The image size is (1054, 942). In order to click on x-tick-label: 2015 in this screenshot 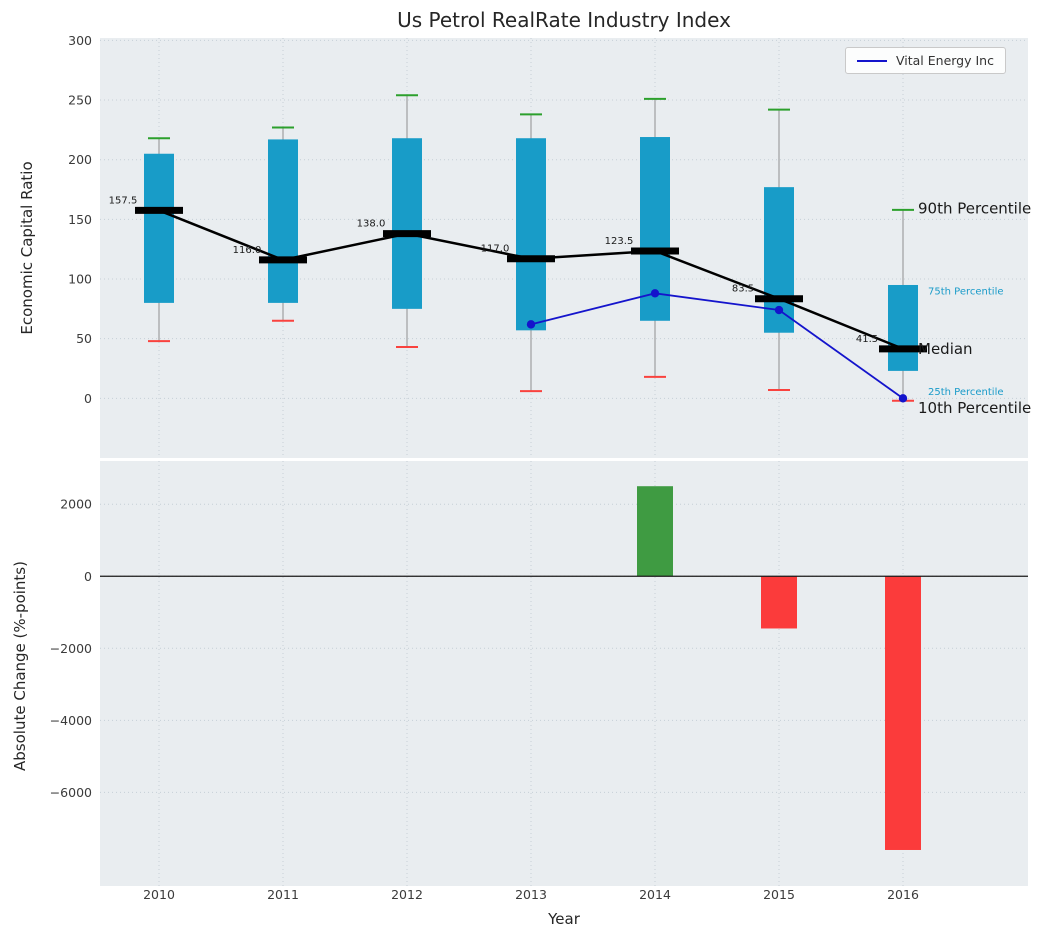, I will do `click(779, 894)`.